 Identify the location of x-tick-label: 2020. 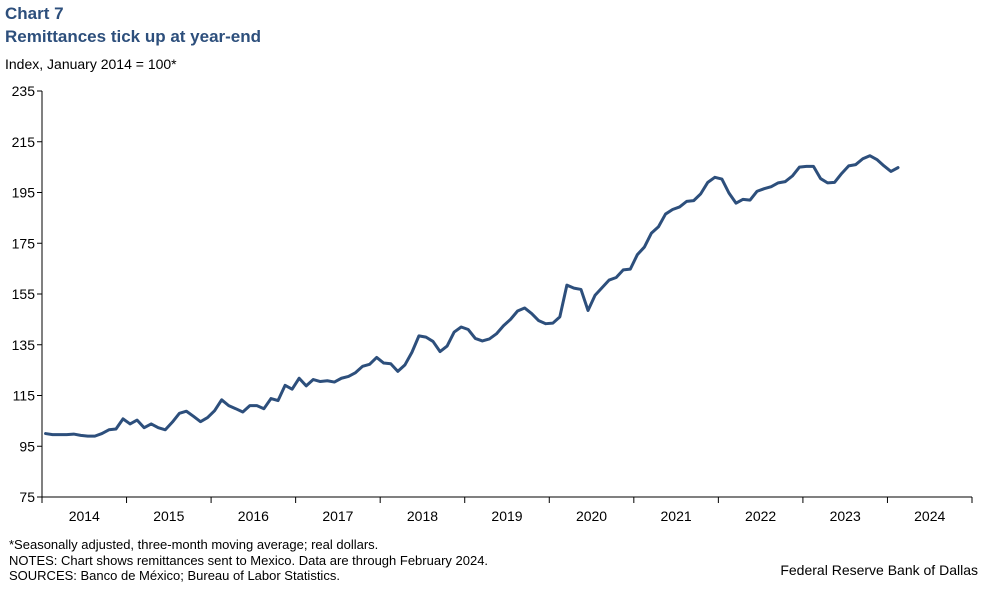
(591, 516).